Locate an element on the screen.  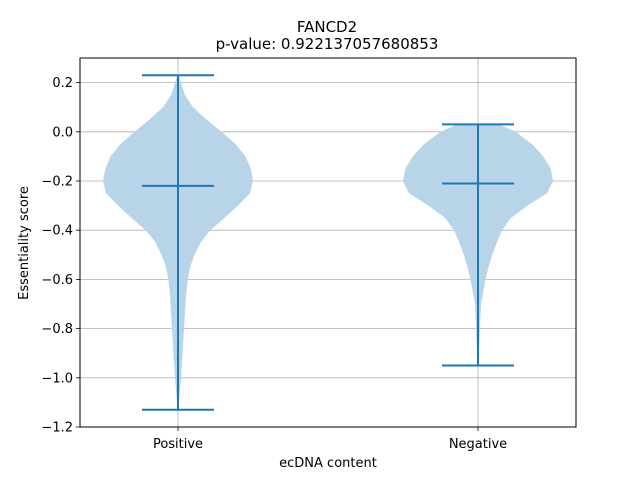
y-tick-label: 0.0 is located at coordinates (62, 132).